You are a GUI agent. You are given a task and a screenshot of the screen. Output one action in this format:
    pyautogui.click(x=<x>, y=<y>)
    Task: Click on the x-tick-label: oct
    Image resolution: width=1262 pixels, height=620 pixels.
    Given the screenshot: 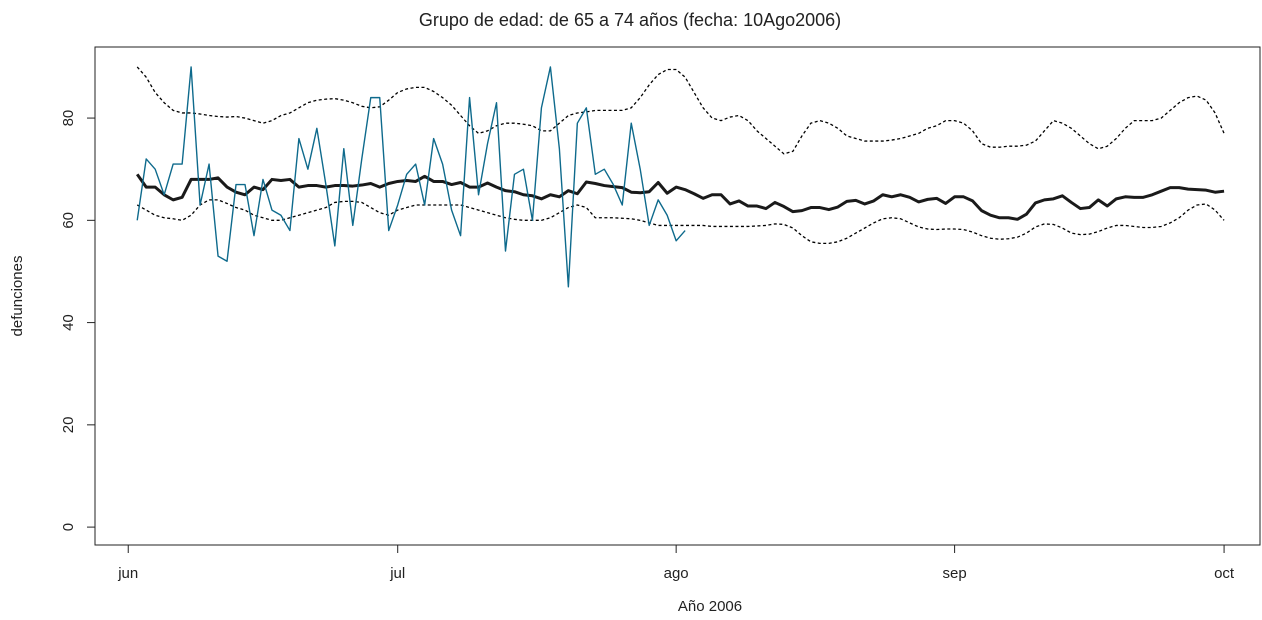 What is the action you would take?
    pyautogui.click(x=1224, y=573)
    